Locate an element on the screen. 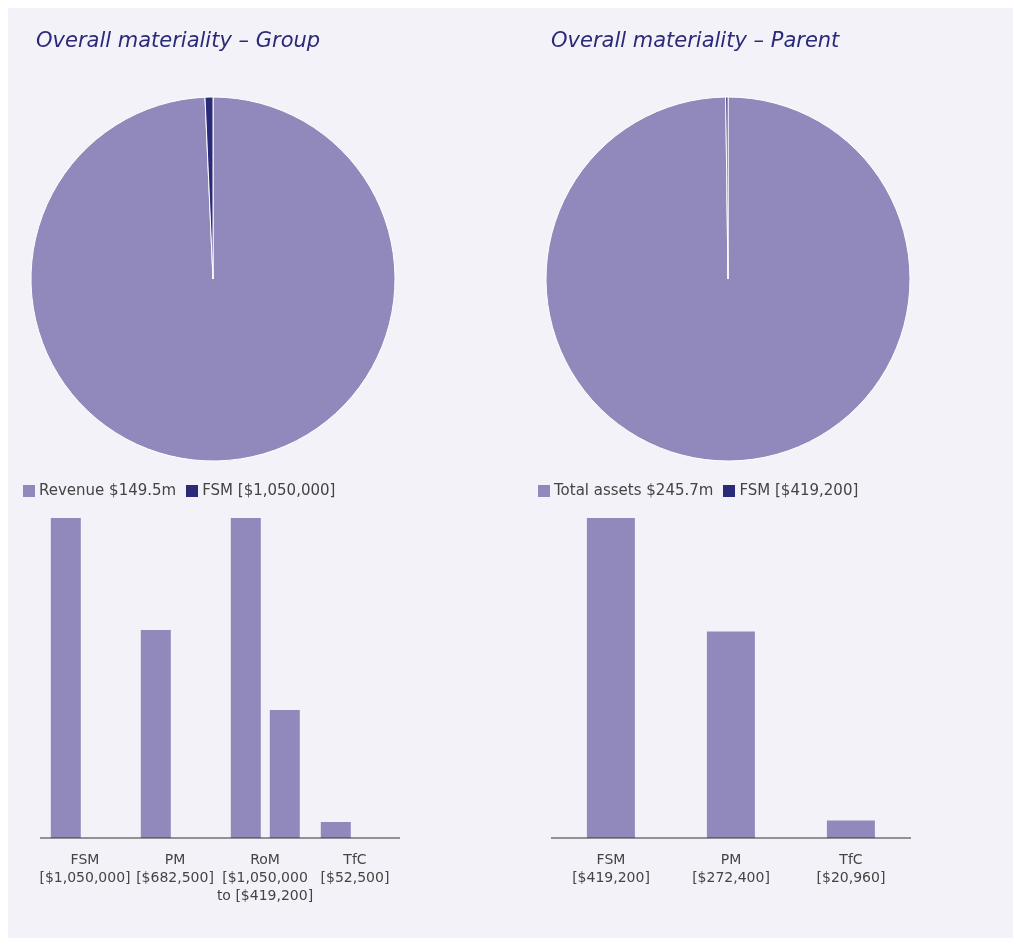  x-tick-label: FSM [$1,050,000] is located at coordinates (85, 868).